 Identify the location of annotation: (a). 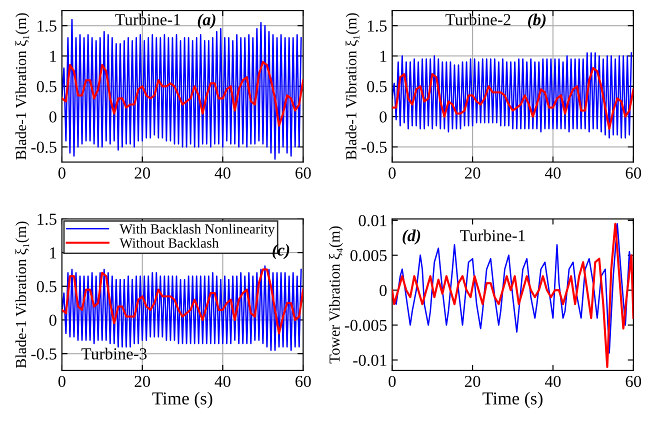
(207, 21).